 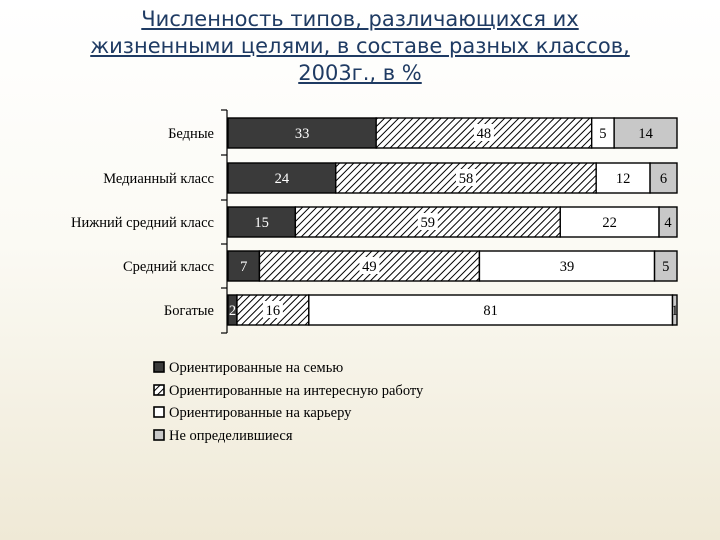 I want to click on category-label: Медианный класс, so click(x=158, y=179).